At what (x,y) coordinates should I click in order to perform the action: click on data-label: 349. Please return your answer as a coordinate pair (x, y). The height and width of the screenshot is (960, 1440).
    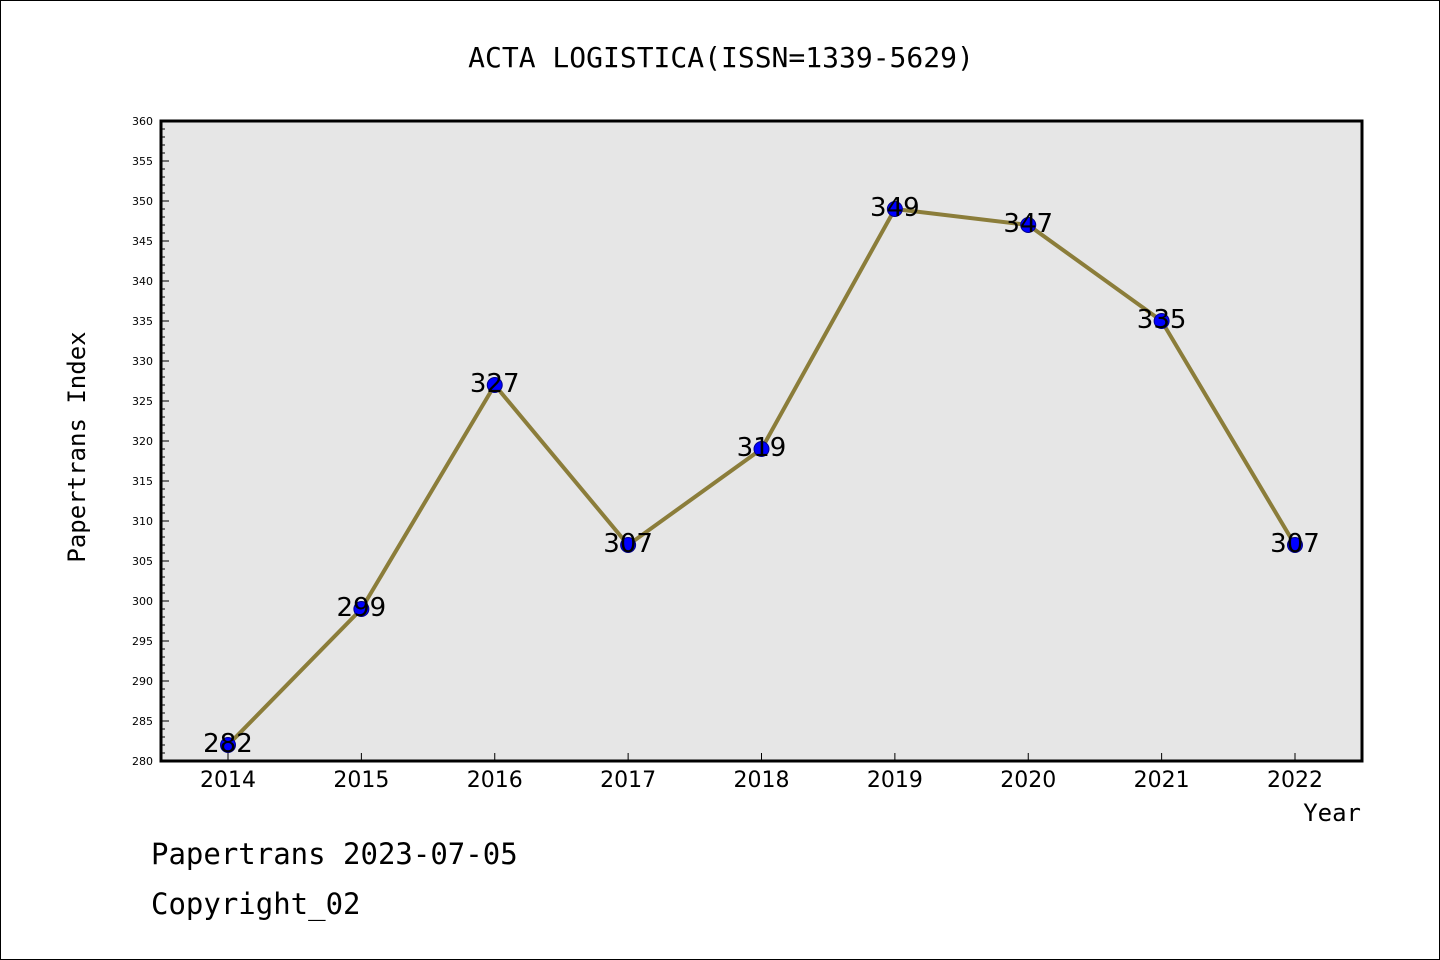
    Looking at the image, I should click on (895, 208).